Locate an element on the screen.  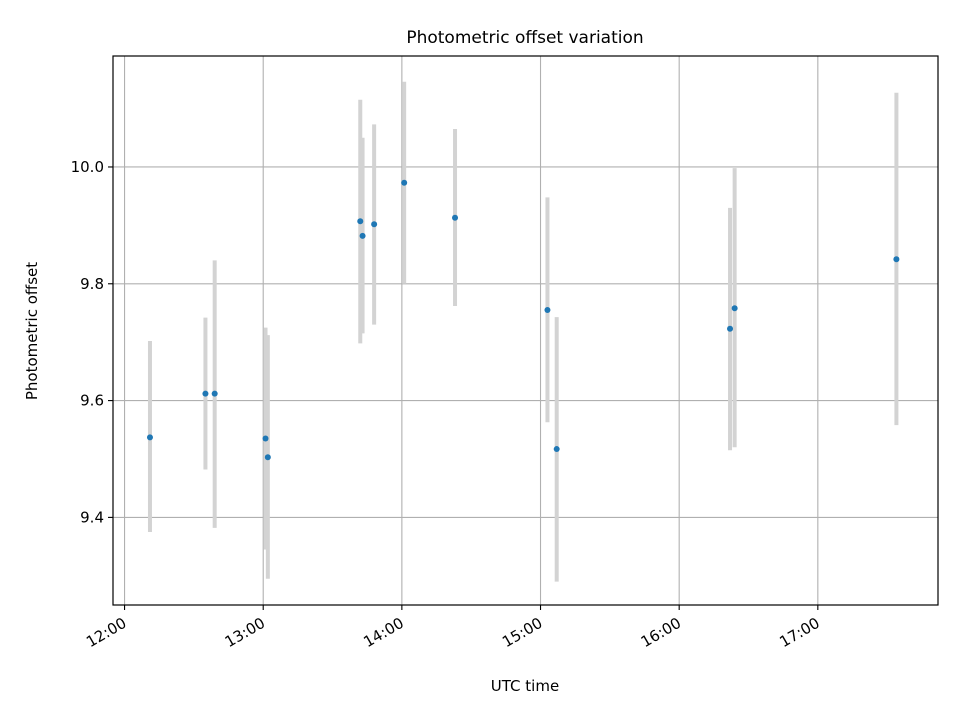
y-tick-label: 9.6 is located at coordinates (92, 401).